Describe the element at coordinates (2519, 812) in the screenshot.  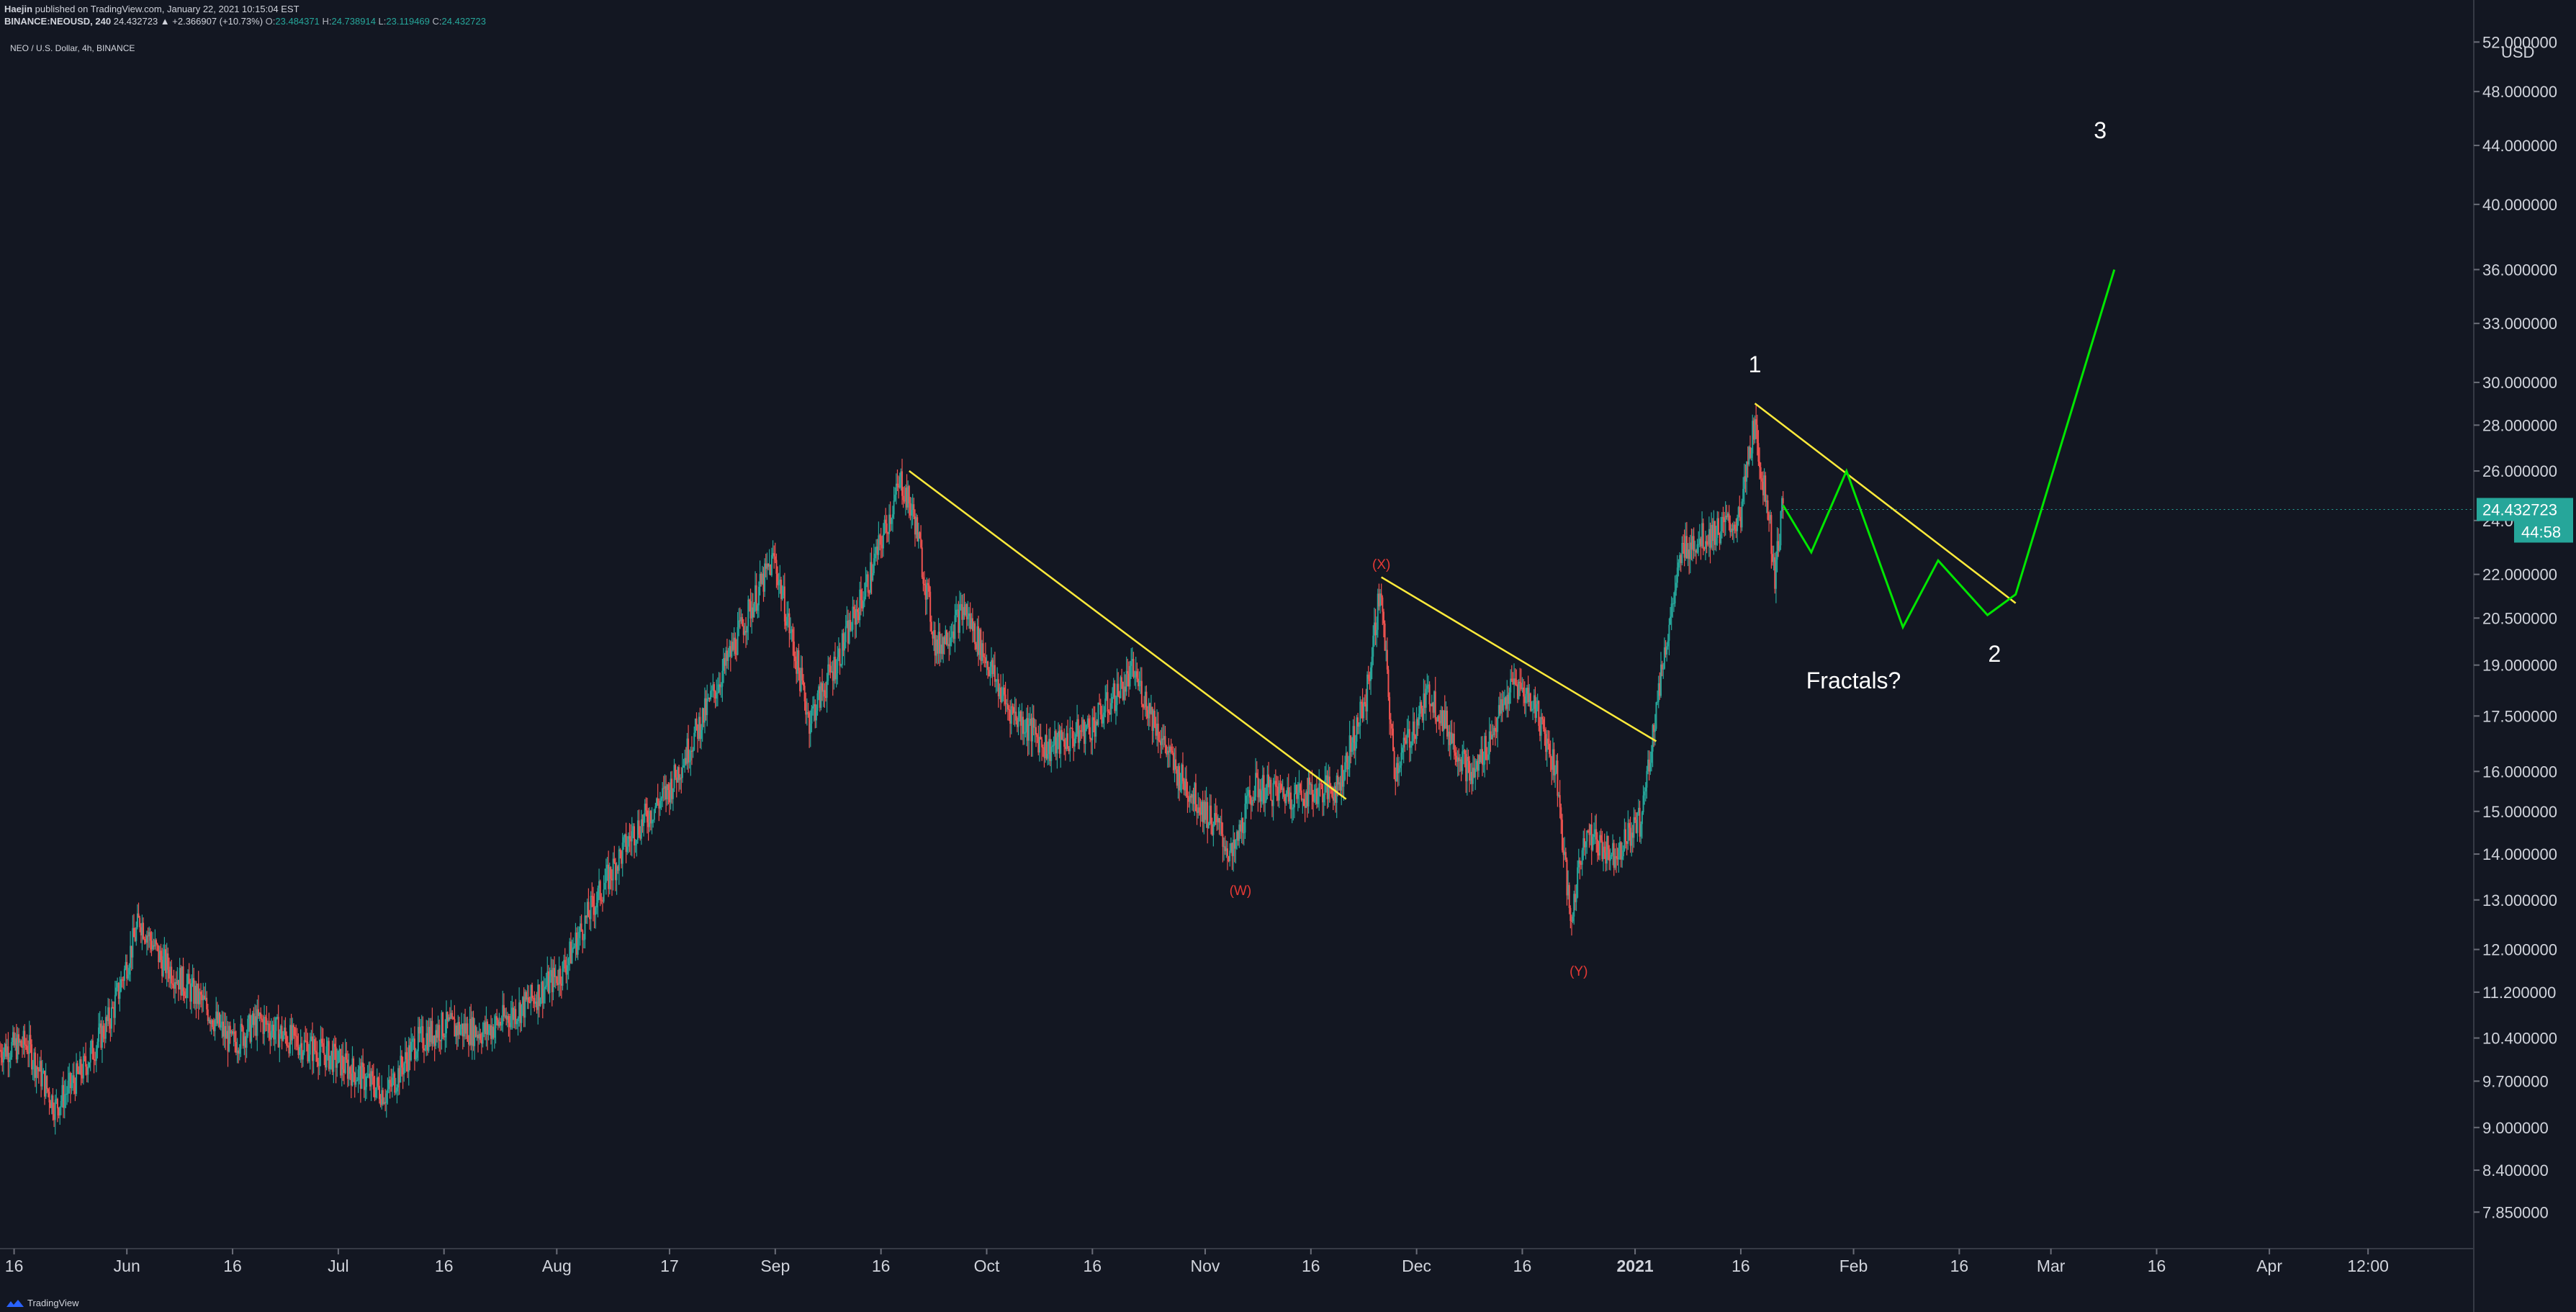
I see `price-tick-label: 15.000000` at that location.